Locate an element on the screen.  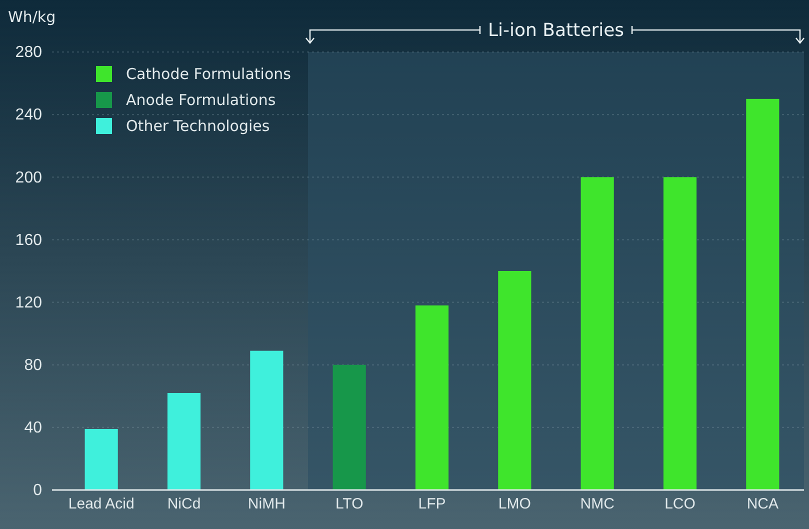
y-tick-label: 160 is located at coordinates (28, 240).